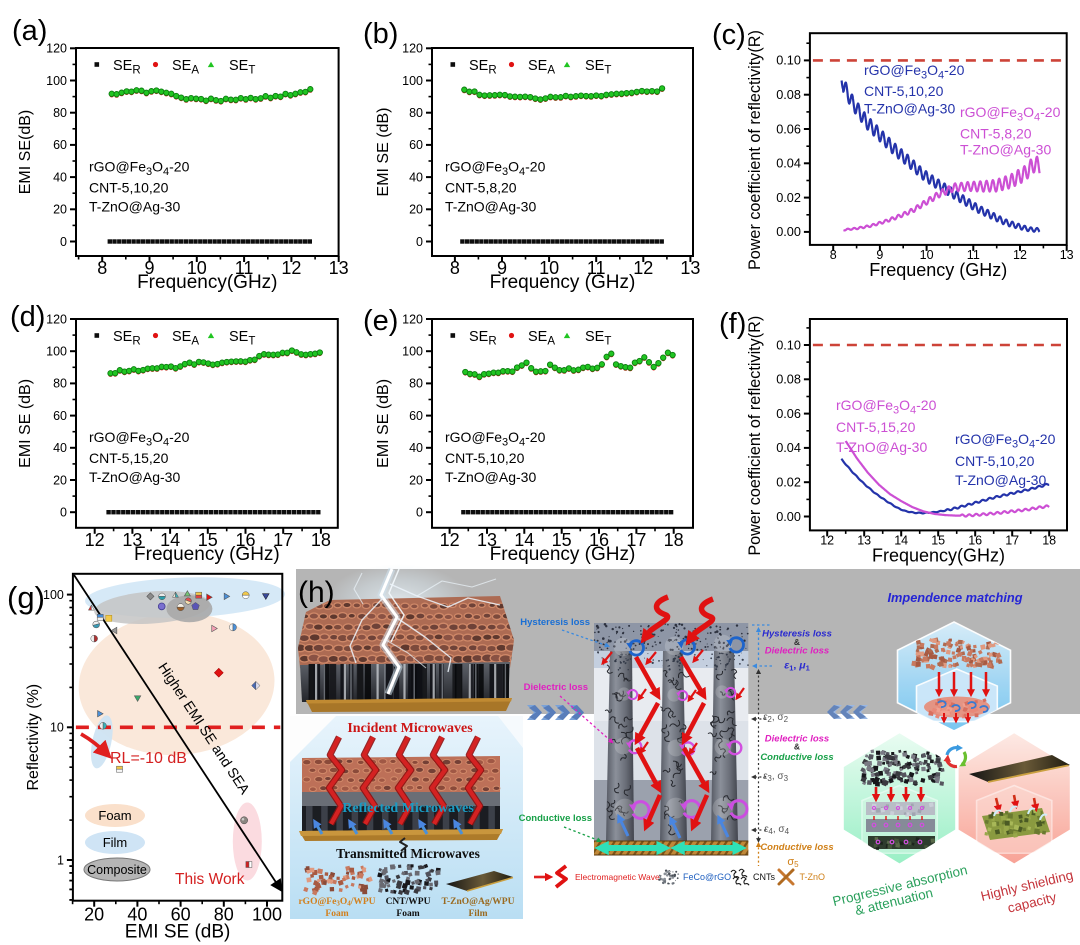 The height and width of the screenshot is (945, 1080). I want to click on svg-text: RL=-10 dB, so click(148, 758).